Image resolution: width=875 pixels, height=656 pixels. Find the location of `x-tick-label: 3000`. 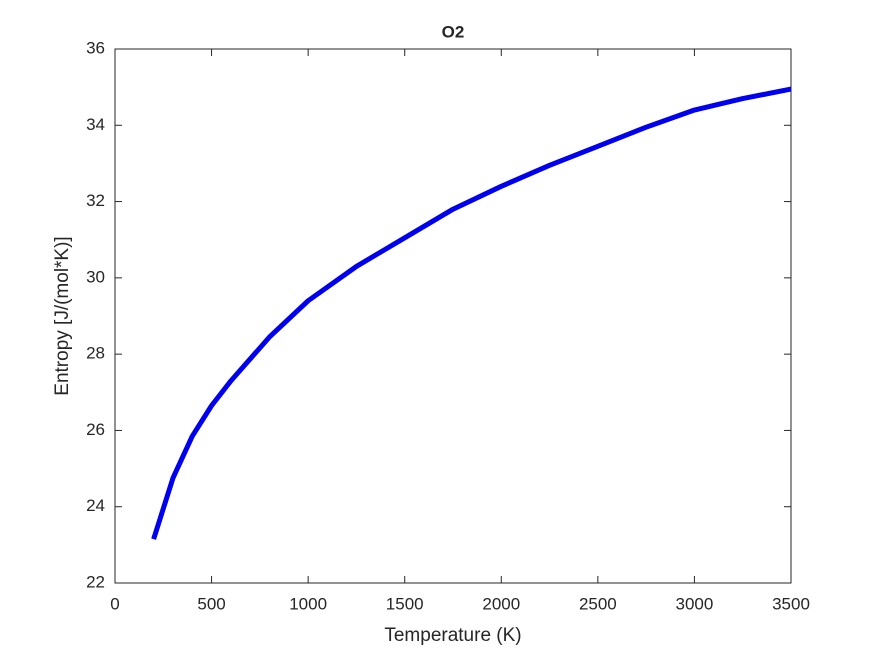

x-tick-label: 3000 is located at coordinates (695, 603).